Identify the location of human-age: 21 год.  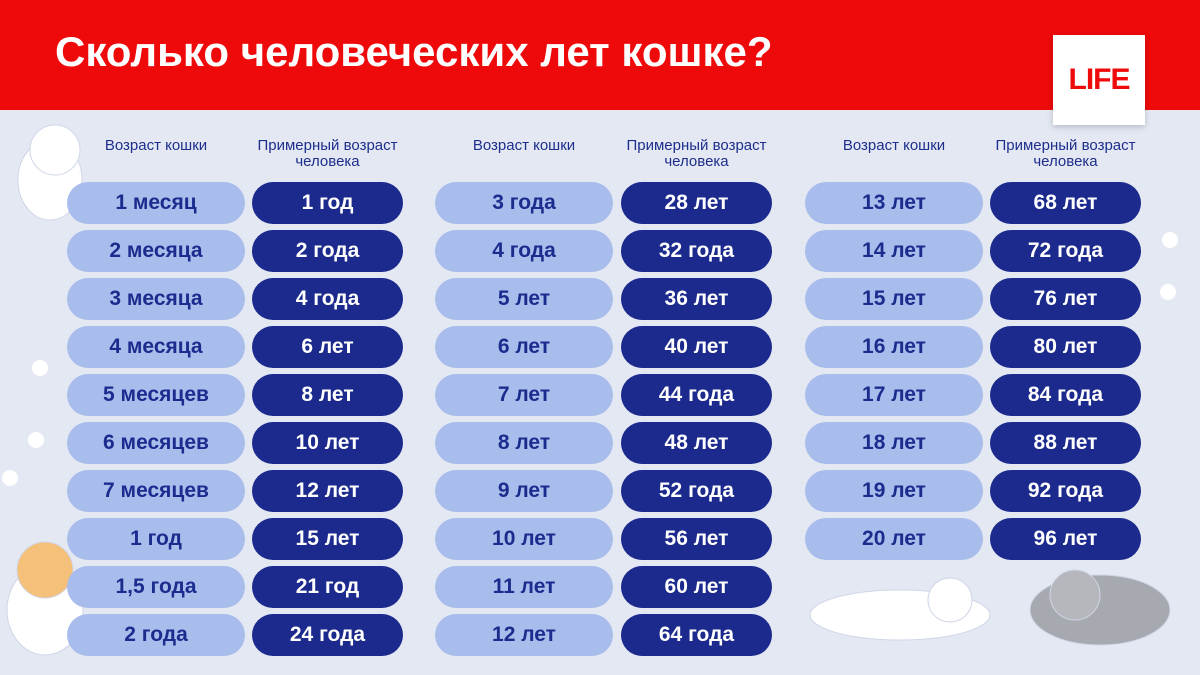
(327, 587).